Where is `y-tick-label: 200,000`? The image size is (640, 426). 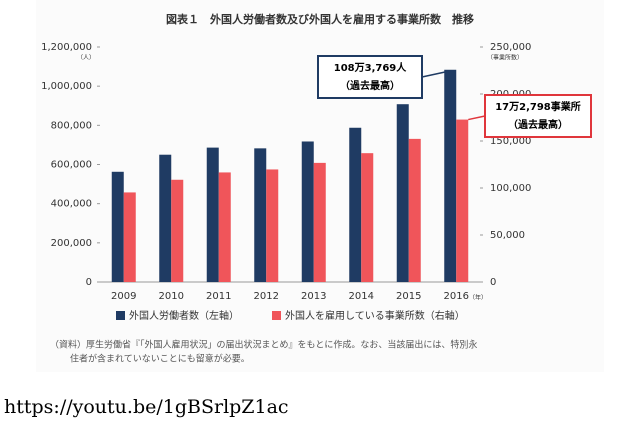 y-tick-label: 200,000 is located at coordinates (71, 243).